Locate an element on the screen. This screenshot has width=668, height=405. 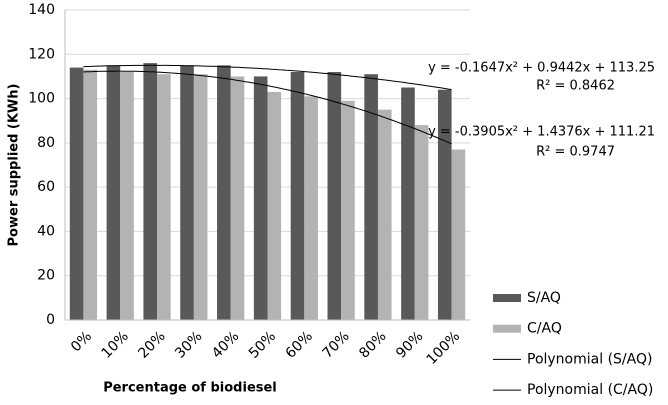
x-tick-label: 80% is located at coordinates (372, 344).